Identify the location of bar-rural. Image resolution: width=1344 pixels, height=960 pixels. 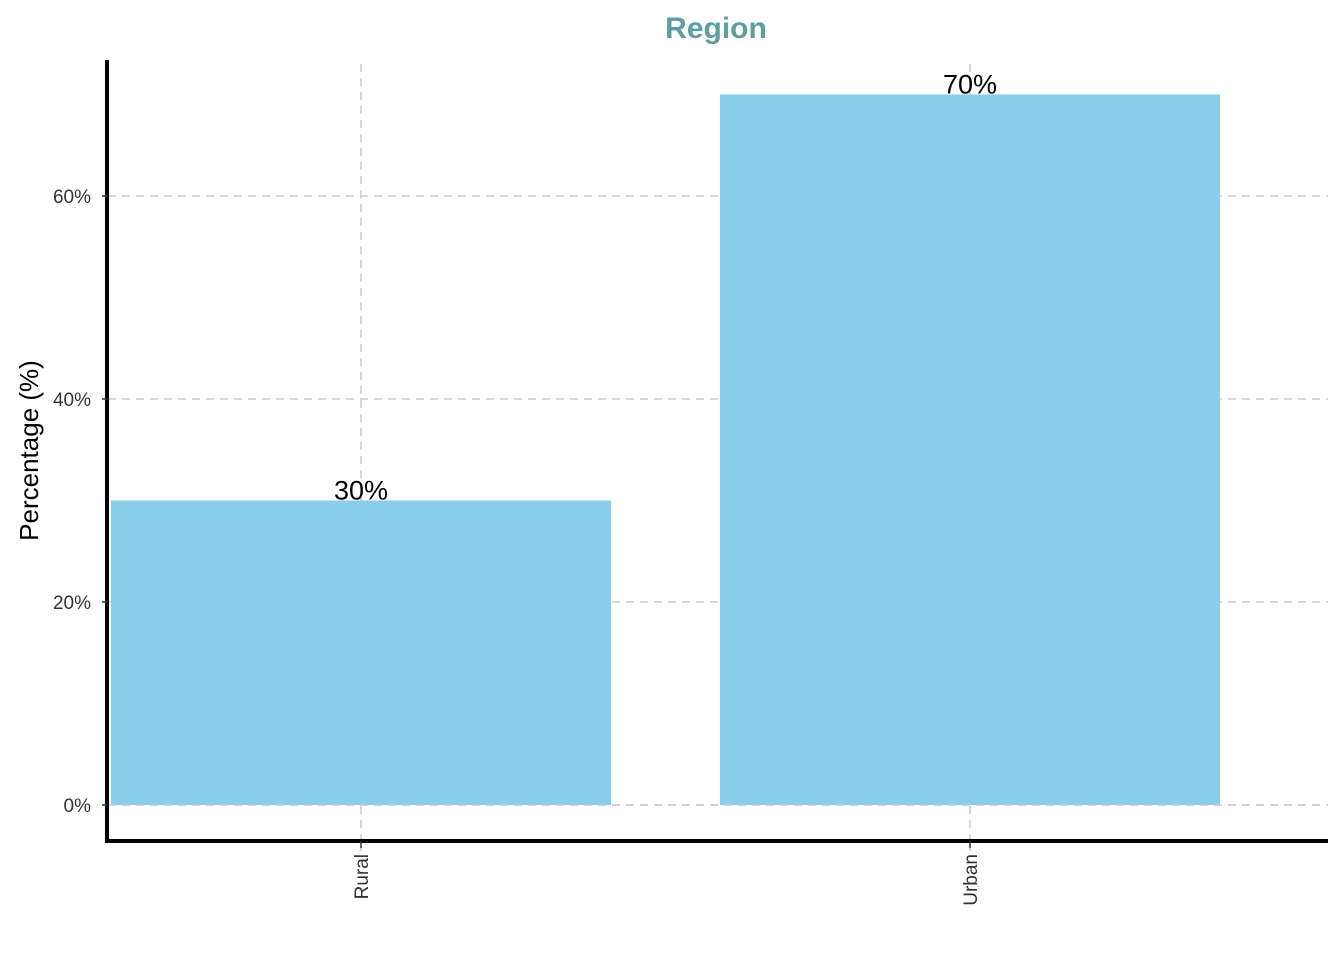
(361, 652).